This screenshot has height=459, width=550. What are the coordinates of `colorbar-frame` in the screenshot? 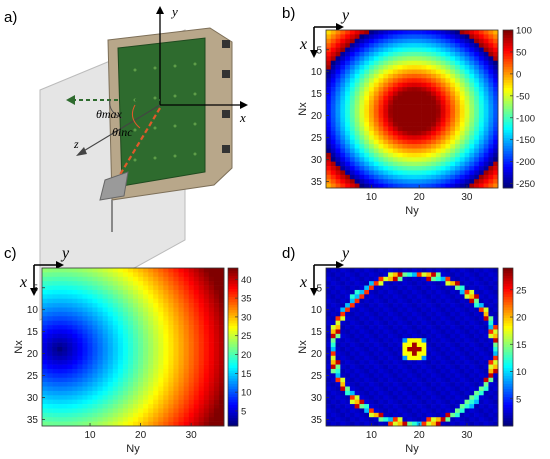 It's located at (508, 109).